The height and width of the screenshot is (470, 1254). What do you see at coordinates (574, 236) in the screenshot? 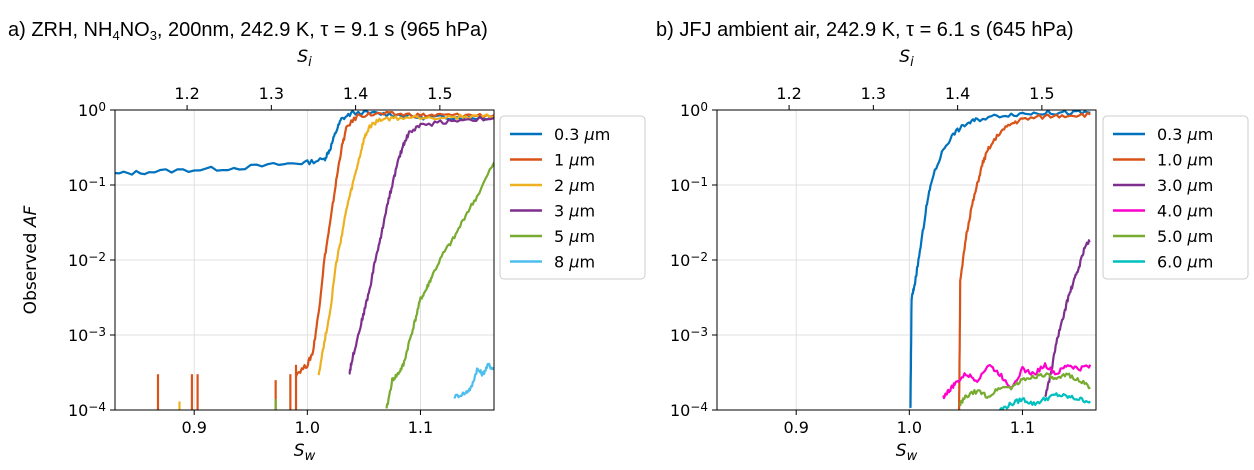
I see `legend-label: 5 μm` at bounding box center [574, 236].